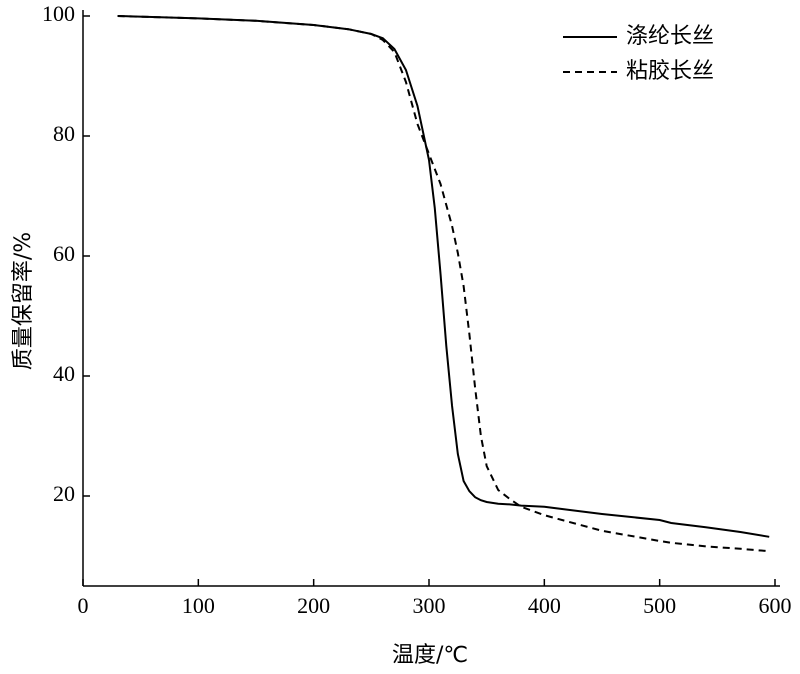 This screenshot has height=674, width=800. What do you see at coordinates (313, 605) in the screenshot?
I see `x-tick-label: 200` at bounding box center [313, 605].